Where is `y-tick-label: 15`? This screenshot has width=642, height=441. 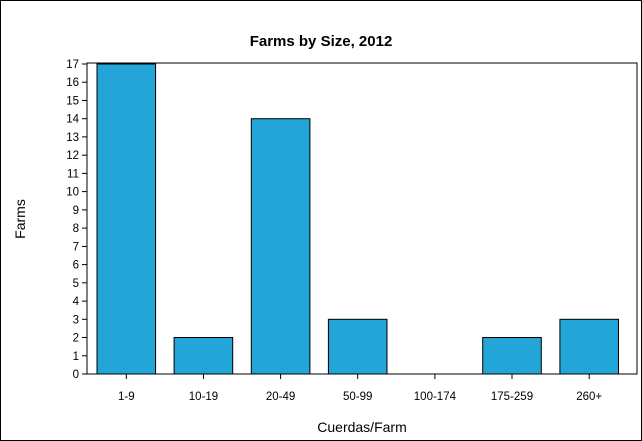 y-tick-label: 15 is located at coordinates (72, 102).